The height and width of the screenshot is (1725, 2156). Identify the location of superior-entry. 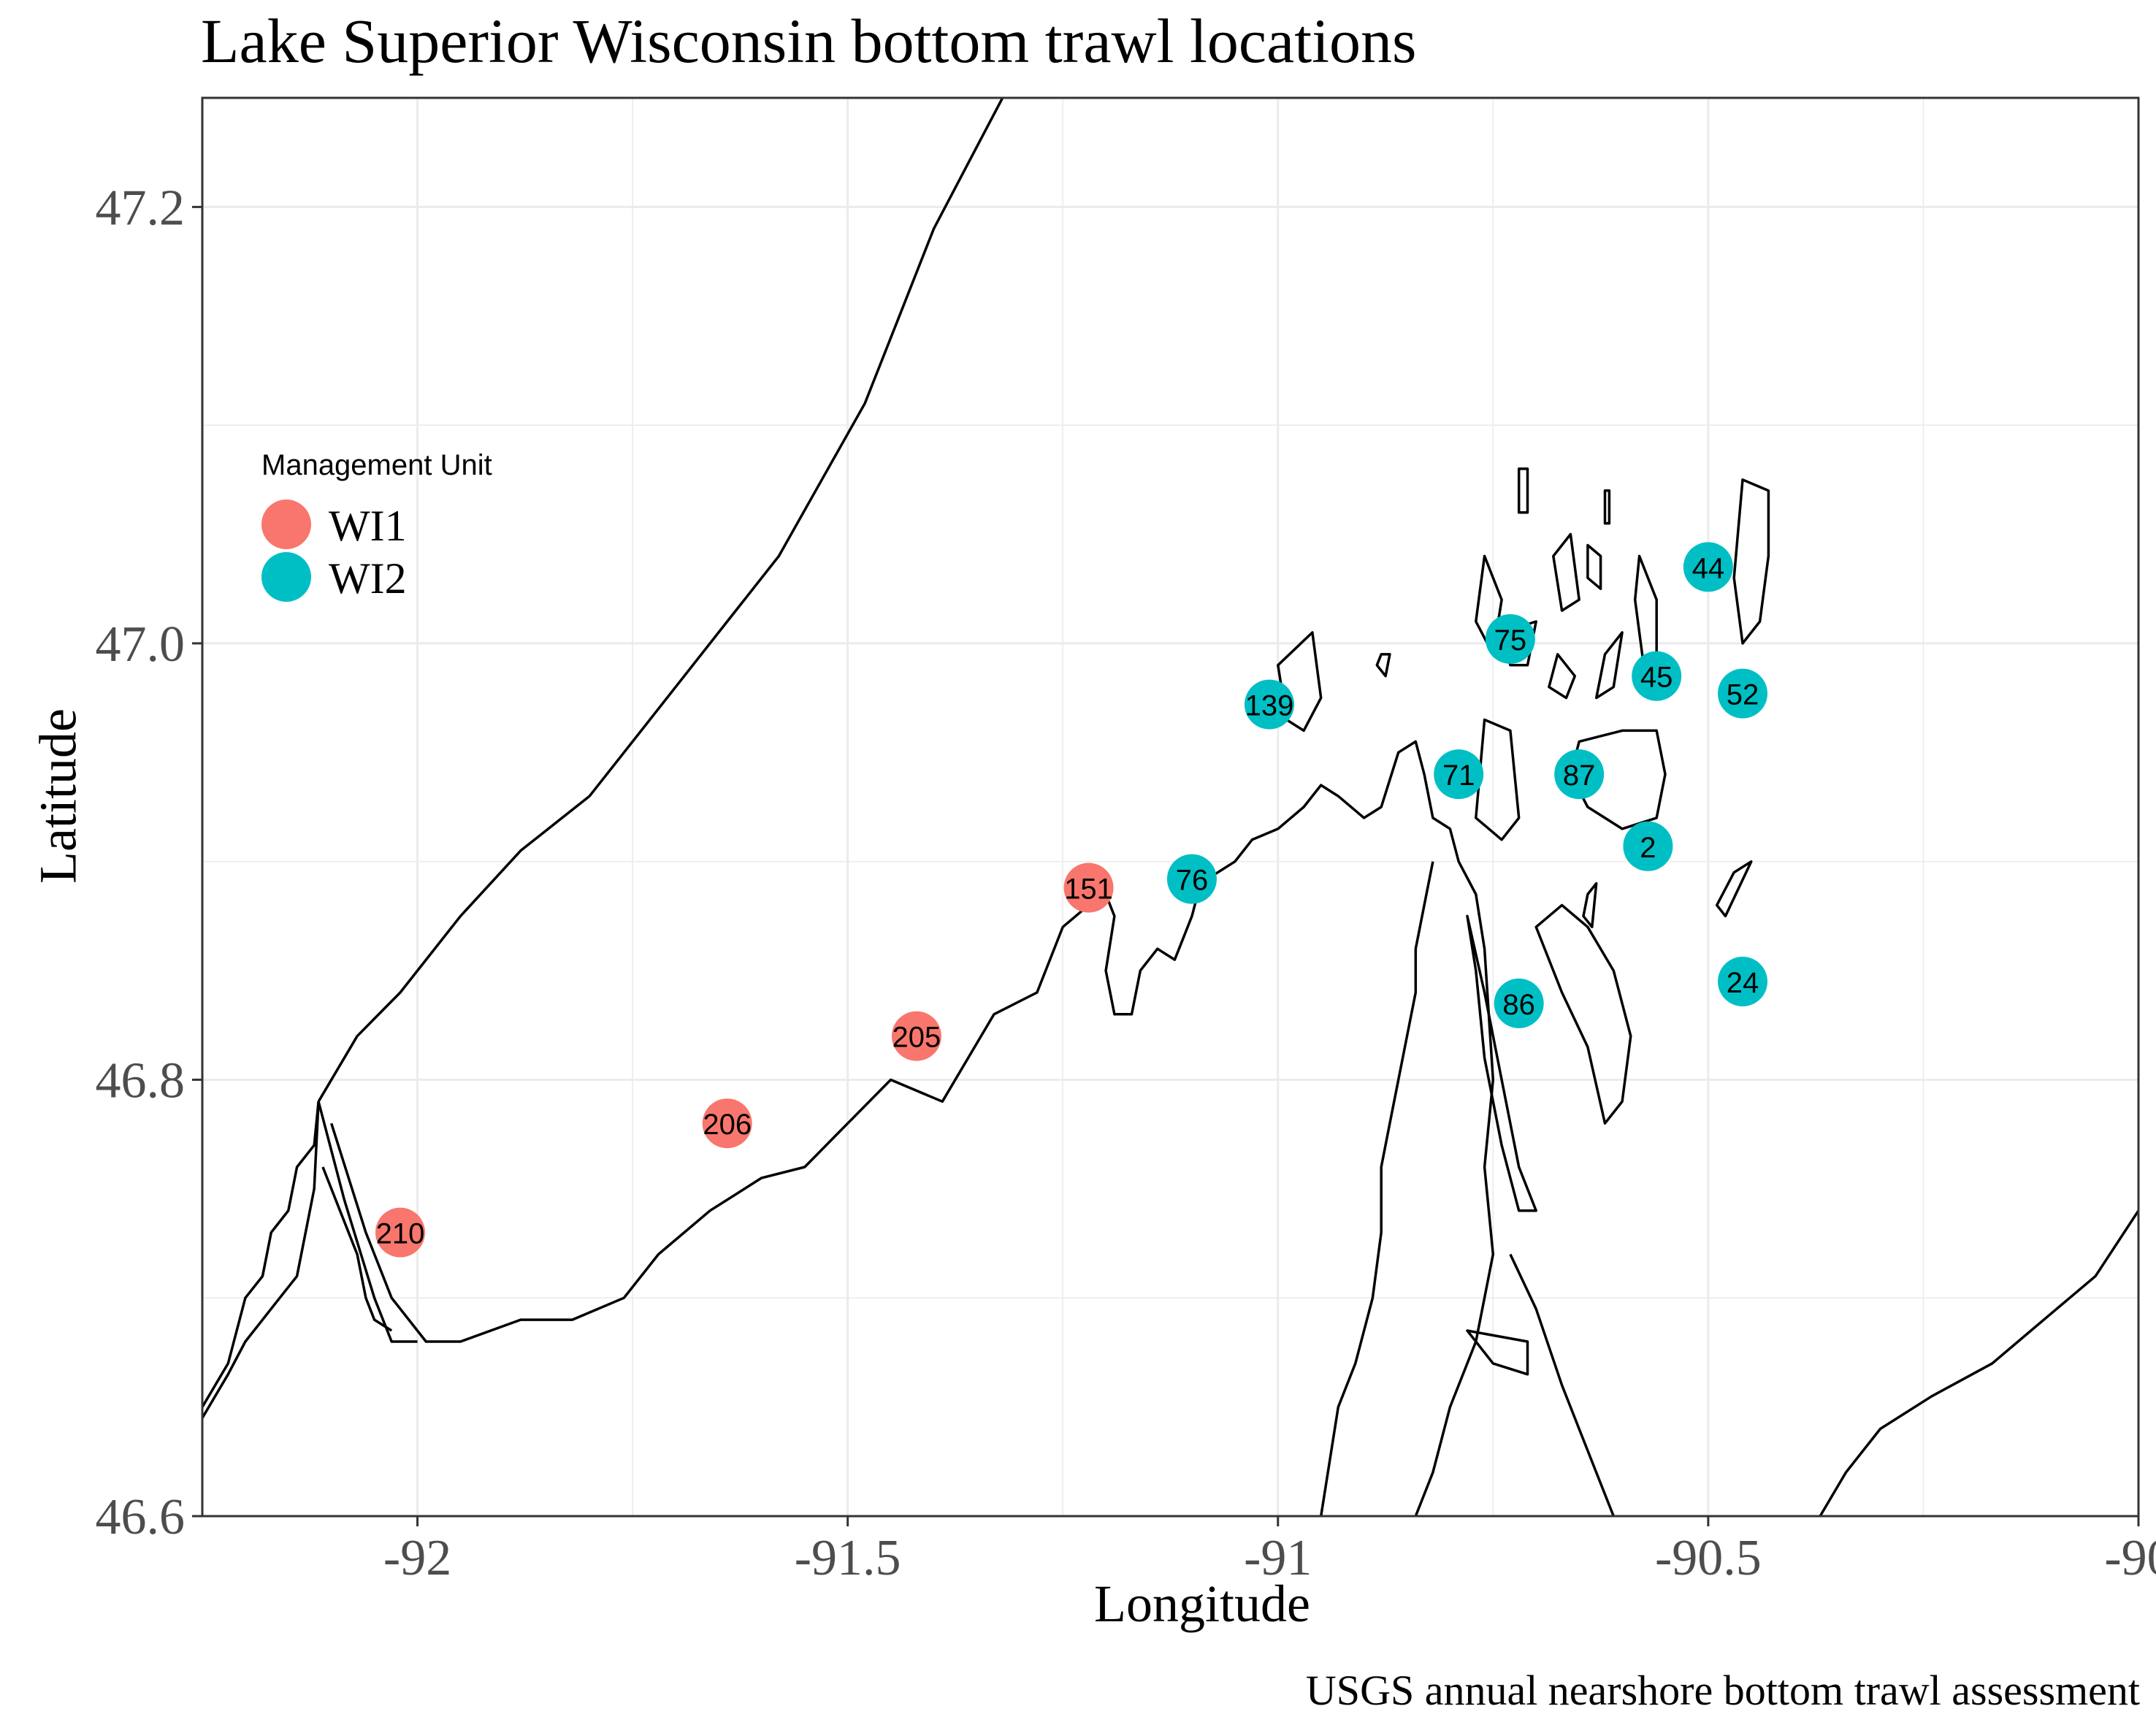
(368, 1222).